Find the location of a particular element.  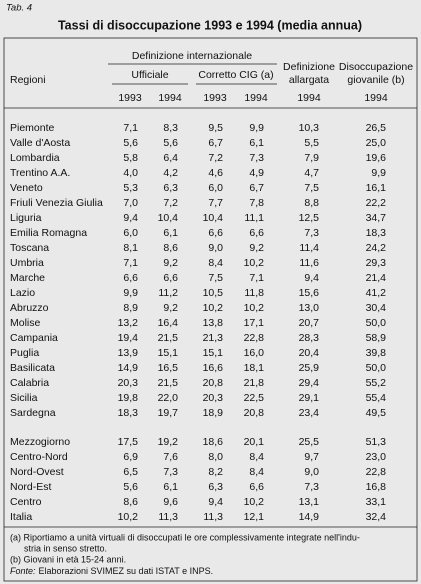

cell-value: 58,9 is located at coordinates (376, 338).